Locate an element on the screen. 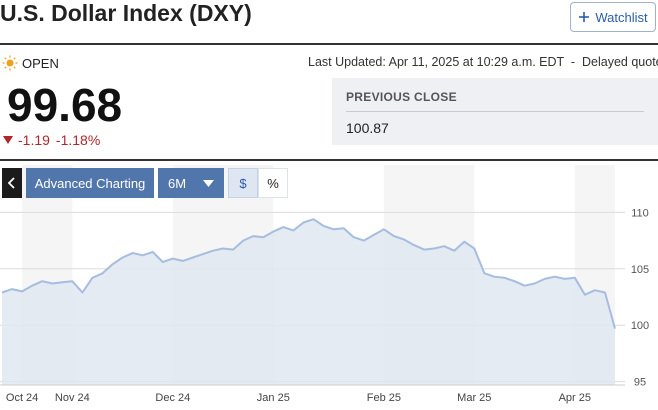  x-tick-label: Oct 24 is located at coordinates (22, 398).